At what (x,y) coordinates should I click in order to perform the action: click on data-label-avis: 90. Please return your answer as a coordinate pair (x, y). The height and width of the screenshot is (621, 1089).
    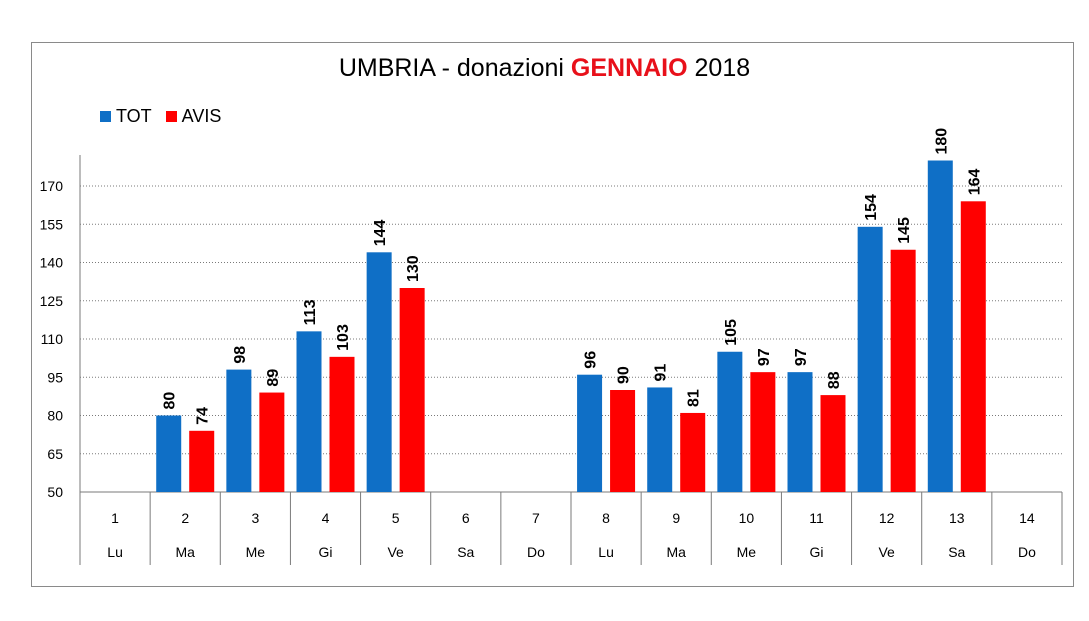
    Looking at the image, I should click on (624, 375).